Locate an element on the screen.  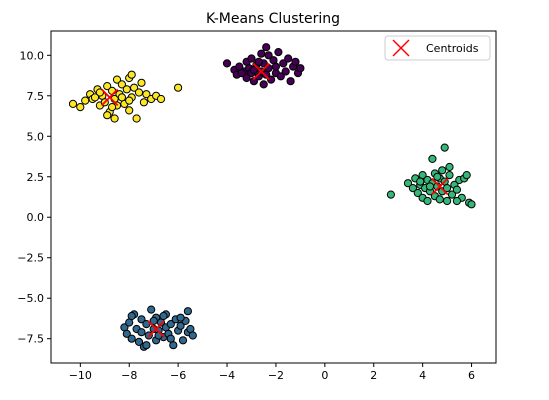
y-tick-label: 10.0 is located at coordinates (32, 55).